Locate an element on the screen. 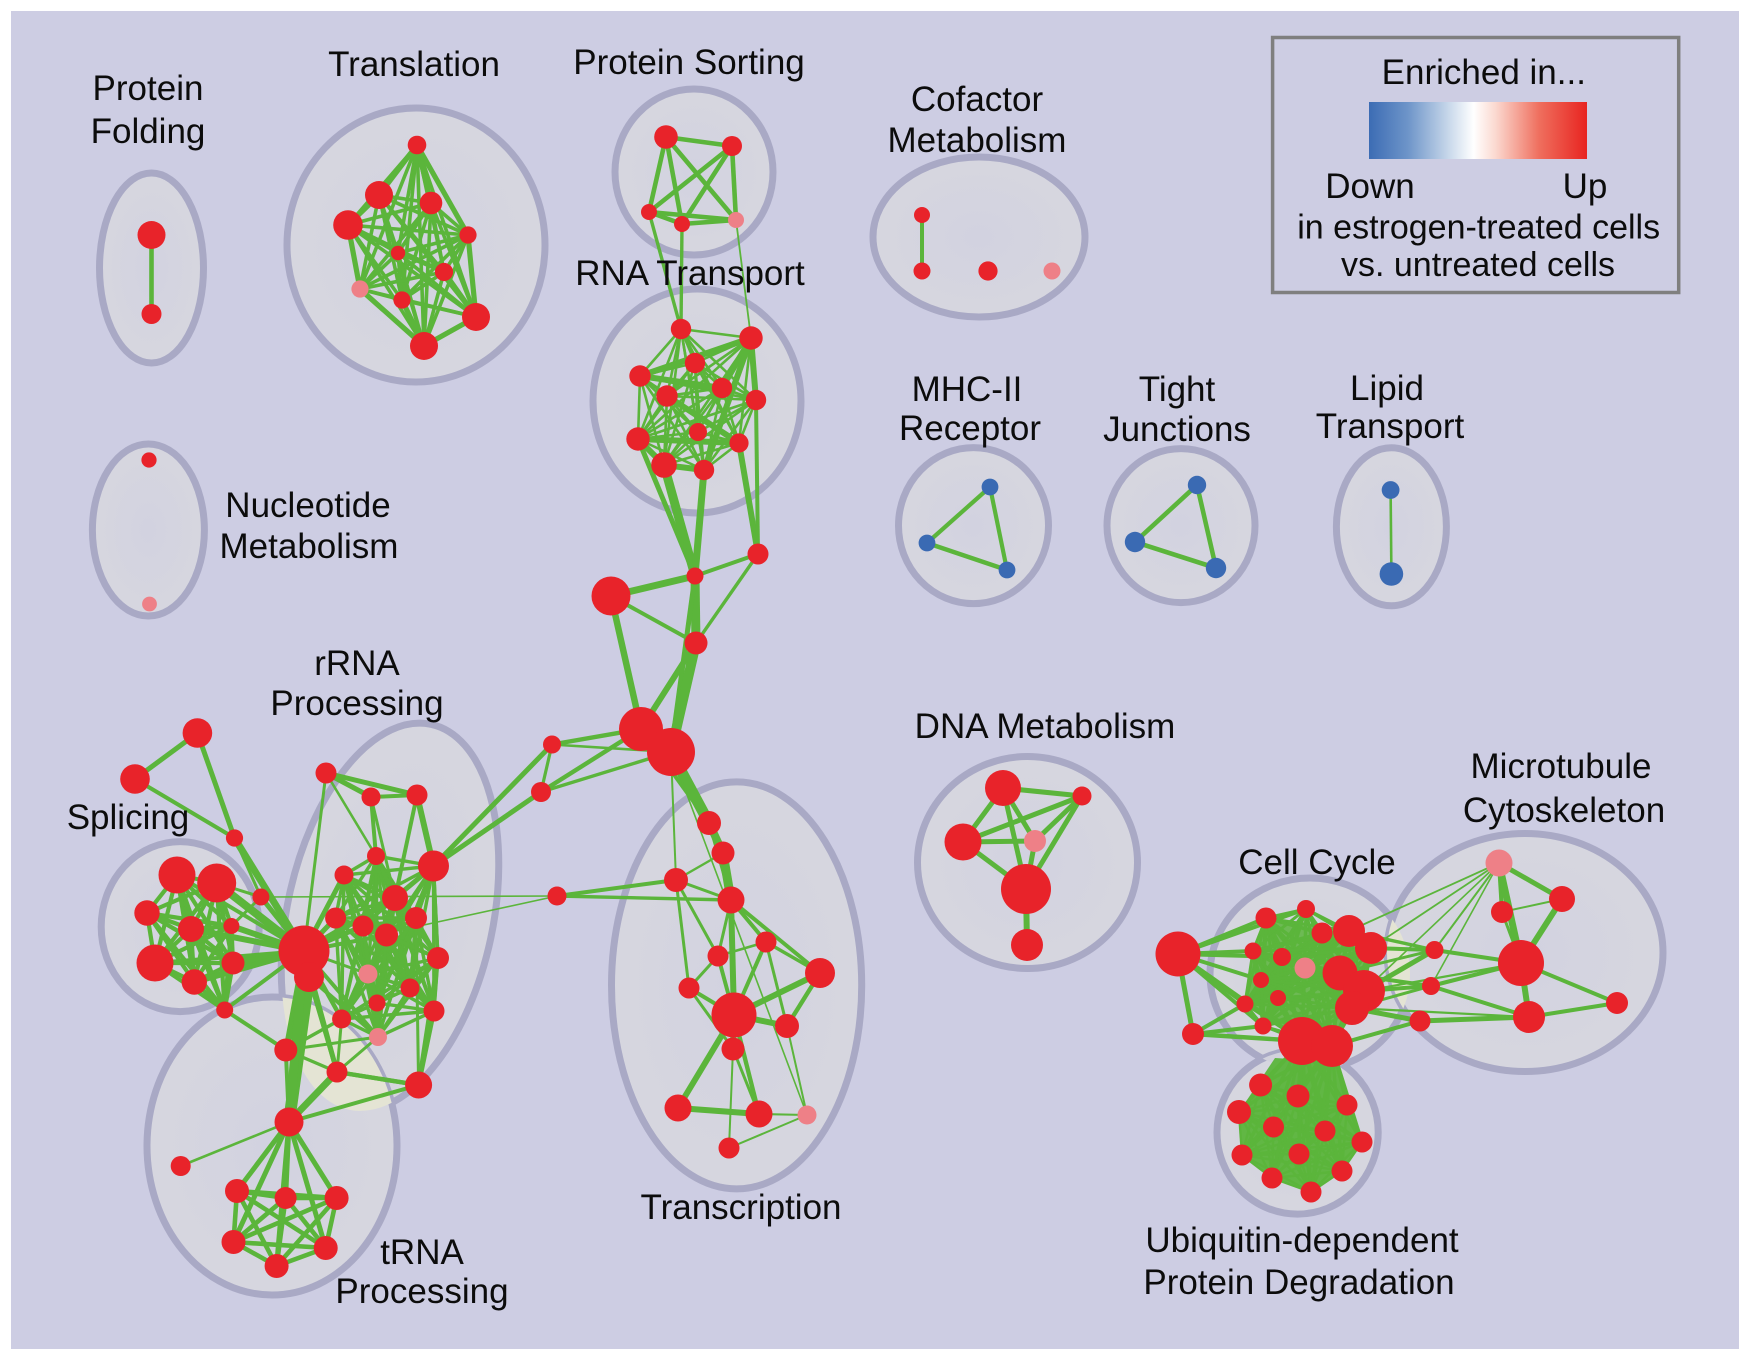  svg-text: MHC-II is located at coordinates (967, 389).